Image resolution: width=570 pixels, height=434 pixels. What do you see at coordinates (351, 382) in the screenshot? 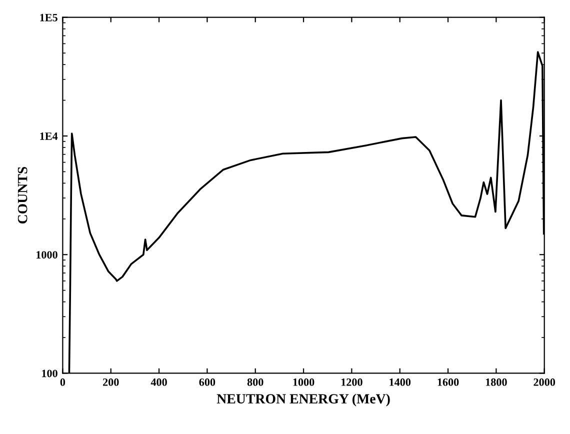
I see `x-tick-label: 1200` at bounding box center [351, 382].